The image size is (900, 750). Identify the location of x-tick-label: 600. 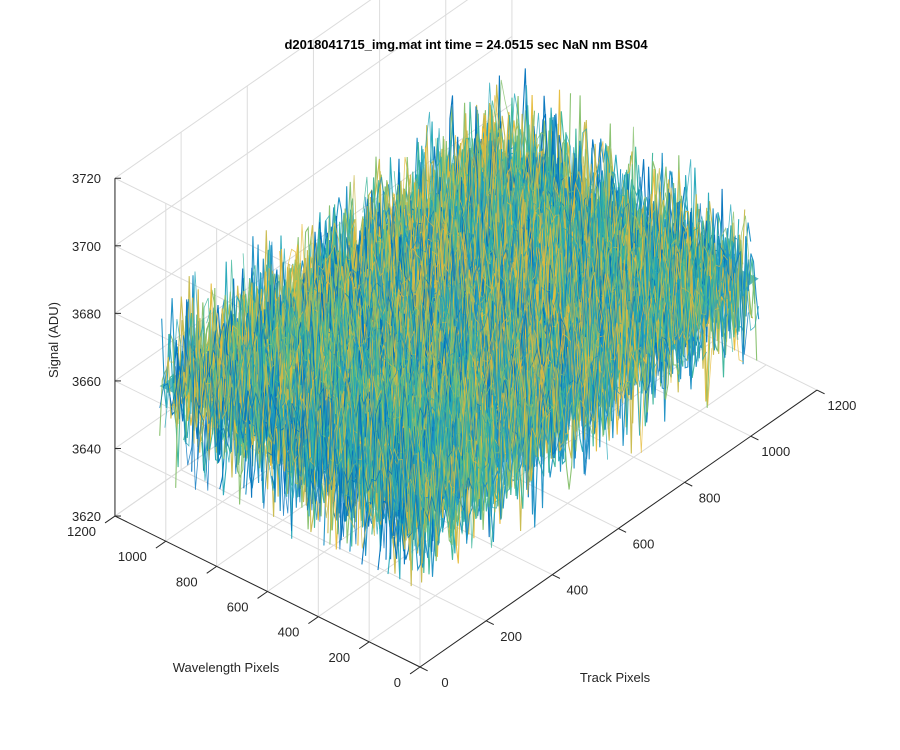
(644, 544).